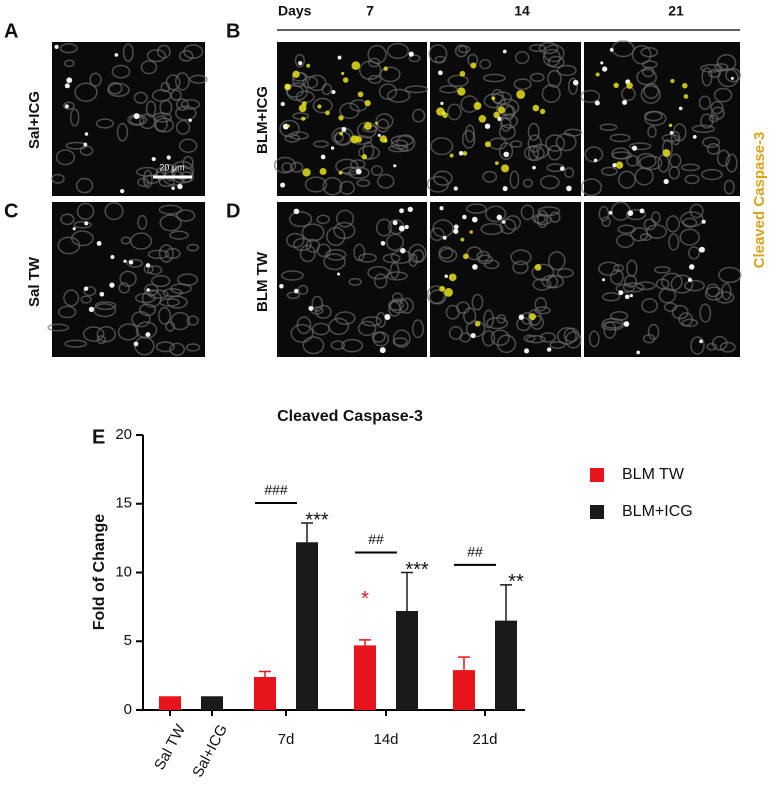 This screenshot has width=776, height=798. What do you see at coordinates (676, 11) in the screenshot?
I see `day: 21` at bounding box center [676, 11].